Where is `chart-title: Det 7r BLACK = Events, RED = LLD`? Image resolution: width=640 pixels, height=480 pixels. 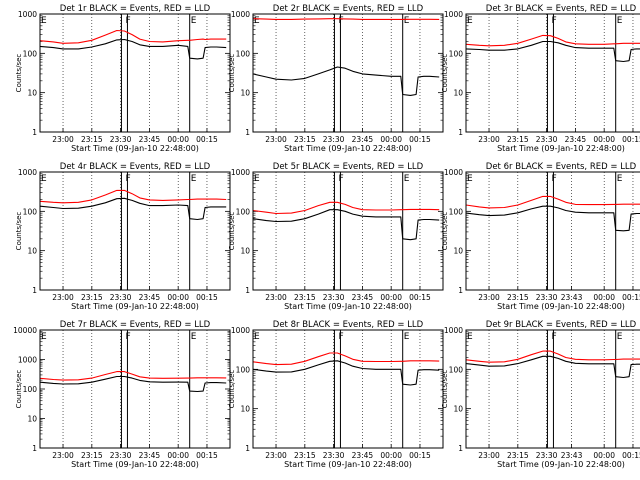
chart-title: Det 7r BLACK = Events, RED = LLD is located at coordinates (135, 325).